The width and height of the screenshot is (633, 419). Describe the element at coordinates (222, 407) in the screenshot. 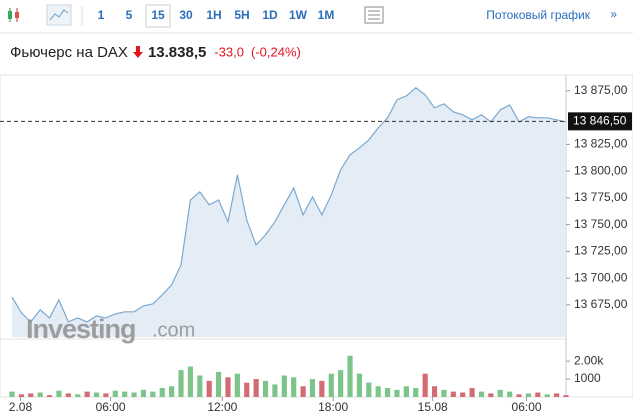

I see `x-tick-label: 12:00` at that location.